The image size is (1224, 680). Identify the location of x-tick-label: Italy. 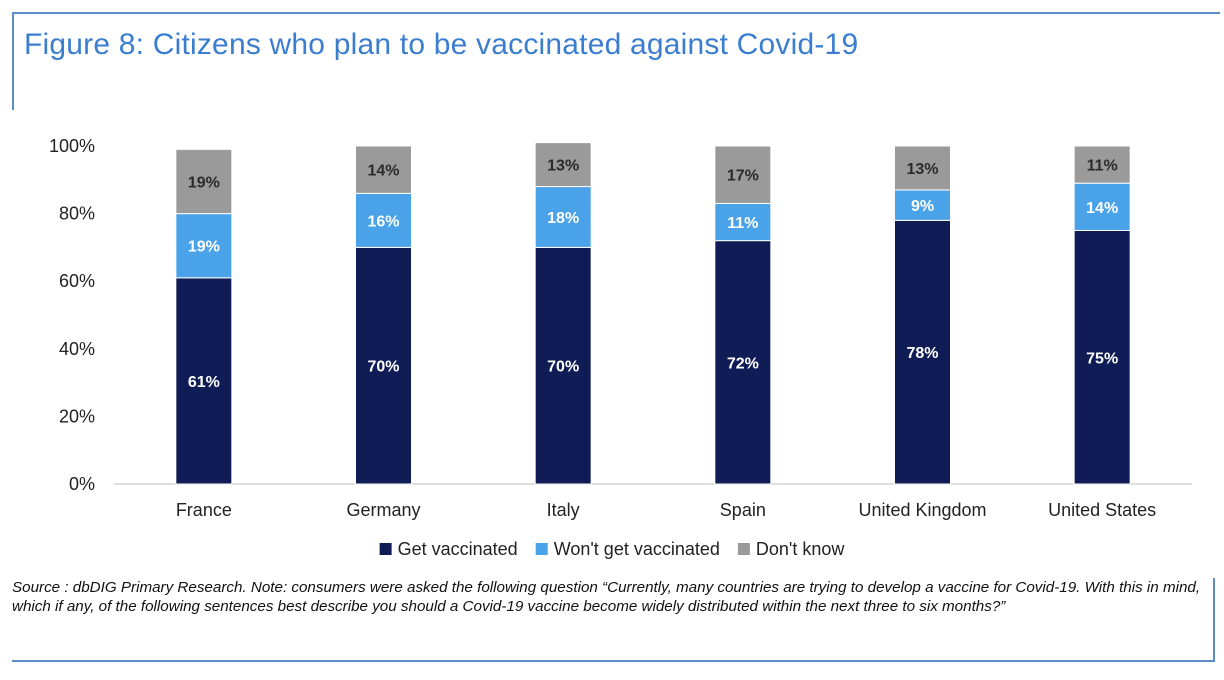
(563, 510).